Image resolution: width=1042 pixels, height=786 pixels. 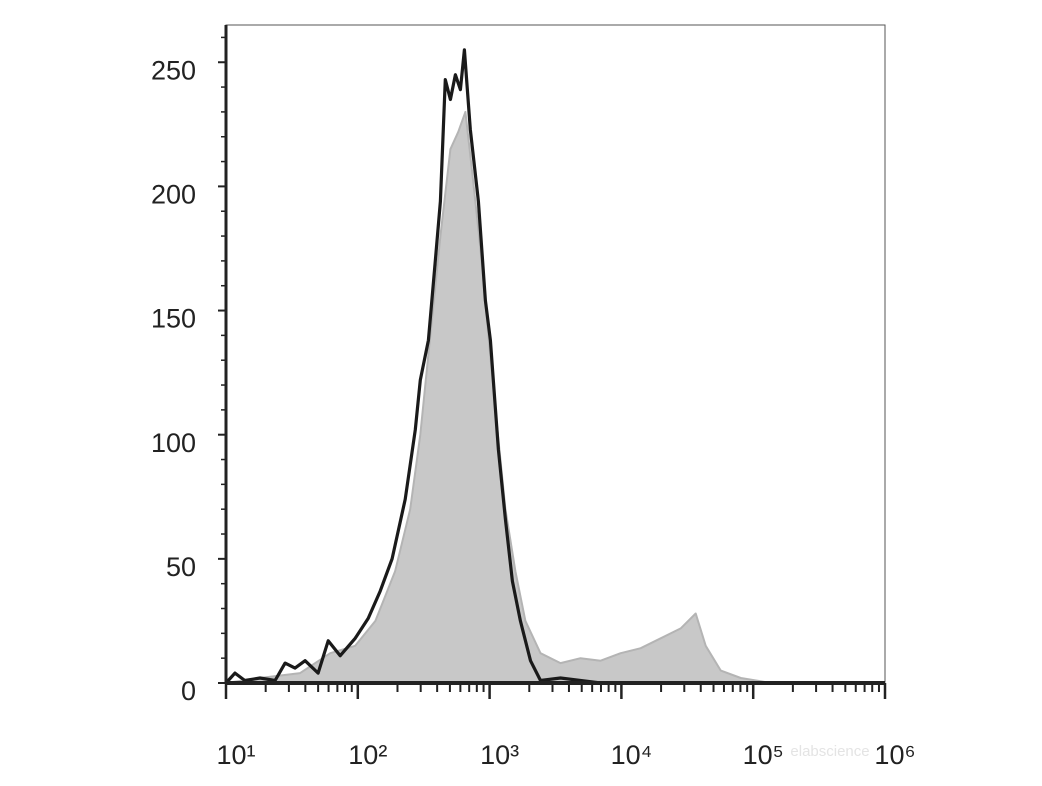 I want to click on x-tick-label: 10⁵, so click(x=763, y=755).